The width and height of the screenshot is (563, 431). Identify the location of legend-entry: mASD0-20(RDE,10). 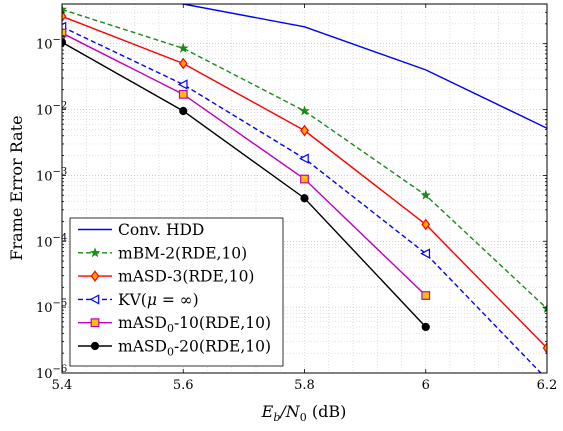
(174, 348).